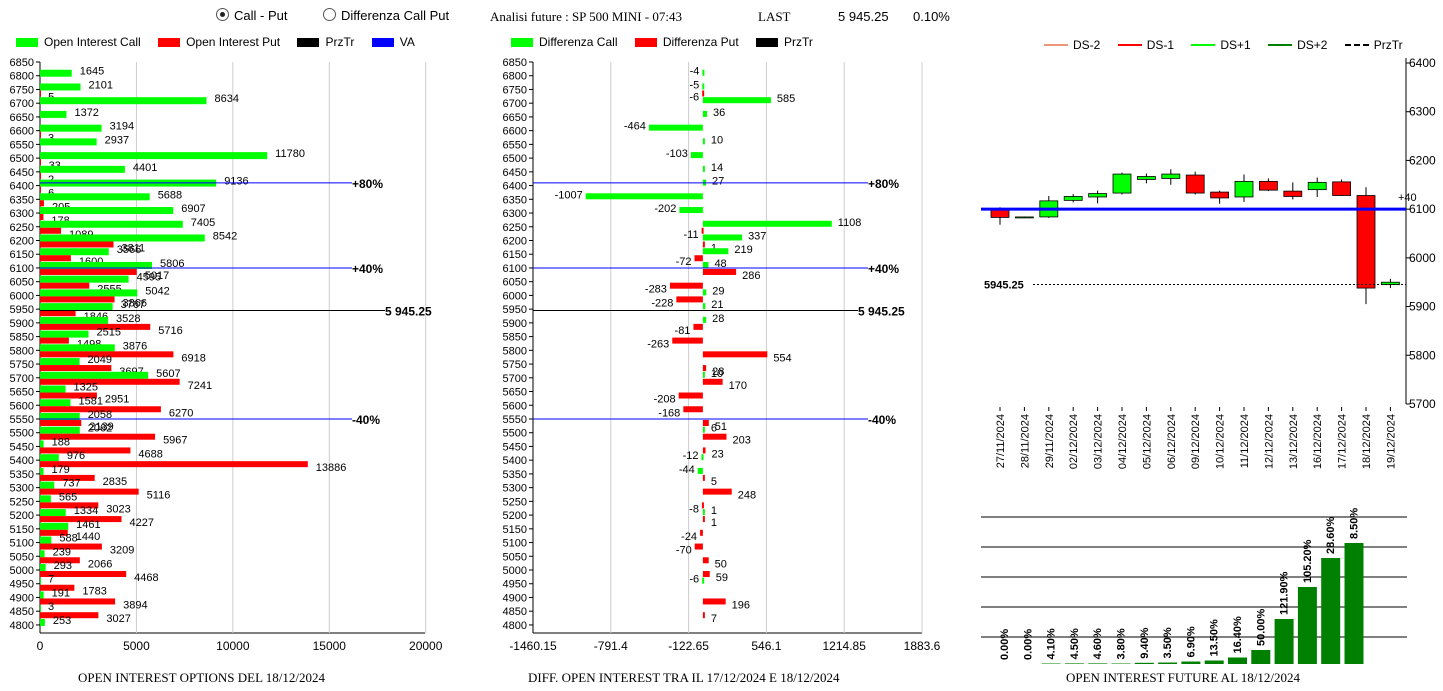  Describe the element at coordinates (515, 77) in the screenshot. I see `diff-strike-label: 6800` at that location.